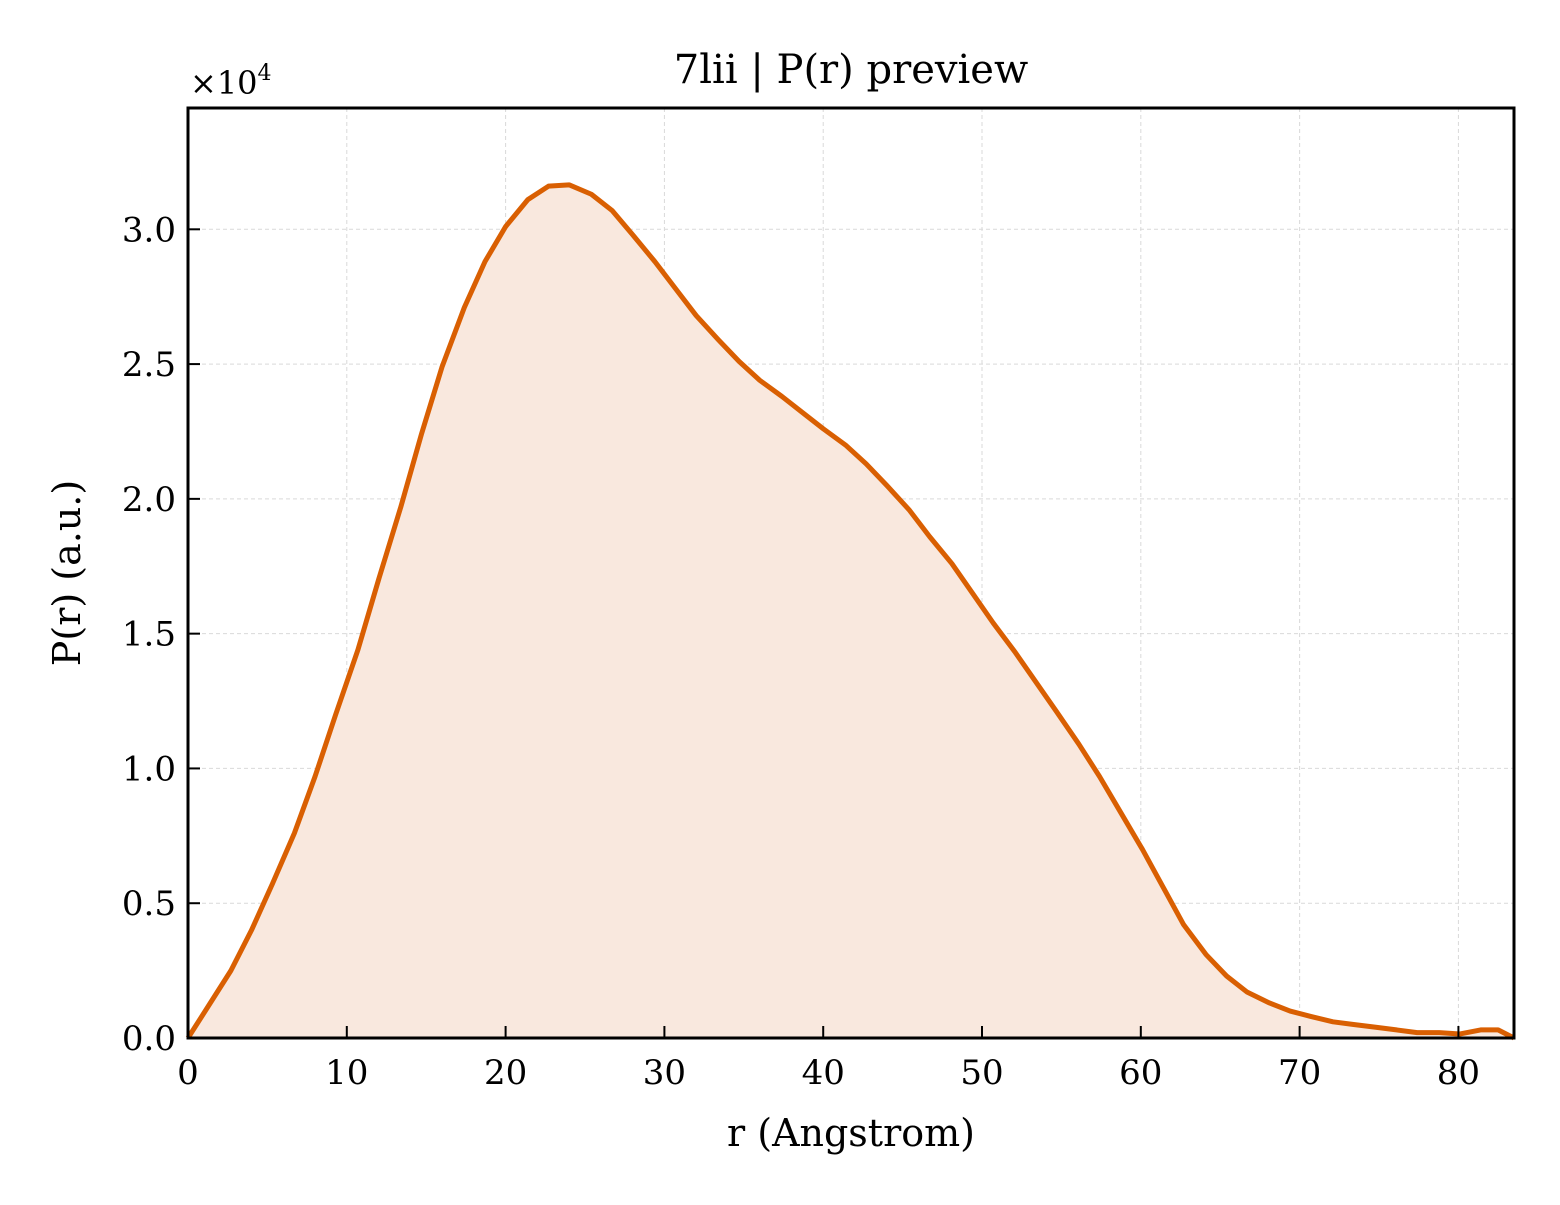 The height and width of the screenshot is (1205, 1560). What do you see at coordinates (149, 904) in the screenshot?
I see `y-tick-label: 0.5` at bounding box center [149, 904].